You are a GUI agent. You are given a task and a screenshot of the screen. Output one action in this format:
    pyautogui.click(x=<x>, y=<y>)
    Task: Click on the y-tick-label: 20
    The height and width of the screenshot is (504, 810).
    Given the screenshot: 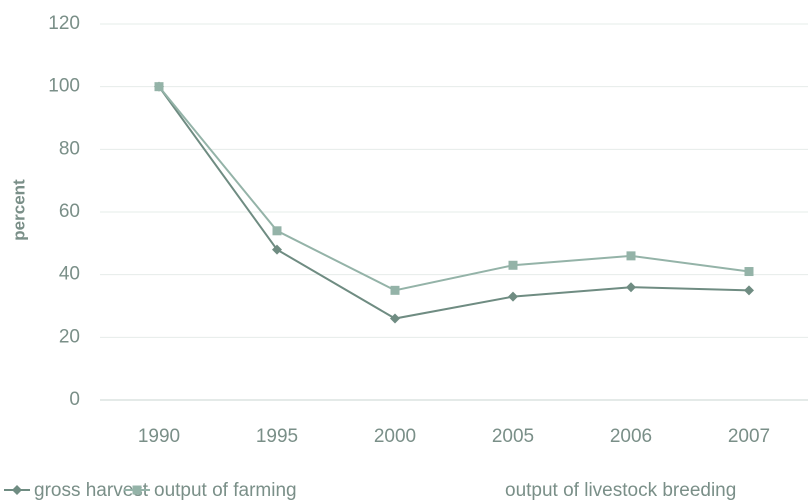 What is the action you would take?
    pyautogui.click(x=69, y=336)
    